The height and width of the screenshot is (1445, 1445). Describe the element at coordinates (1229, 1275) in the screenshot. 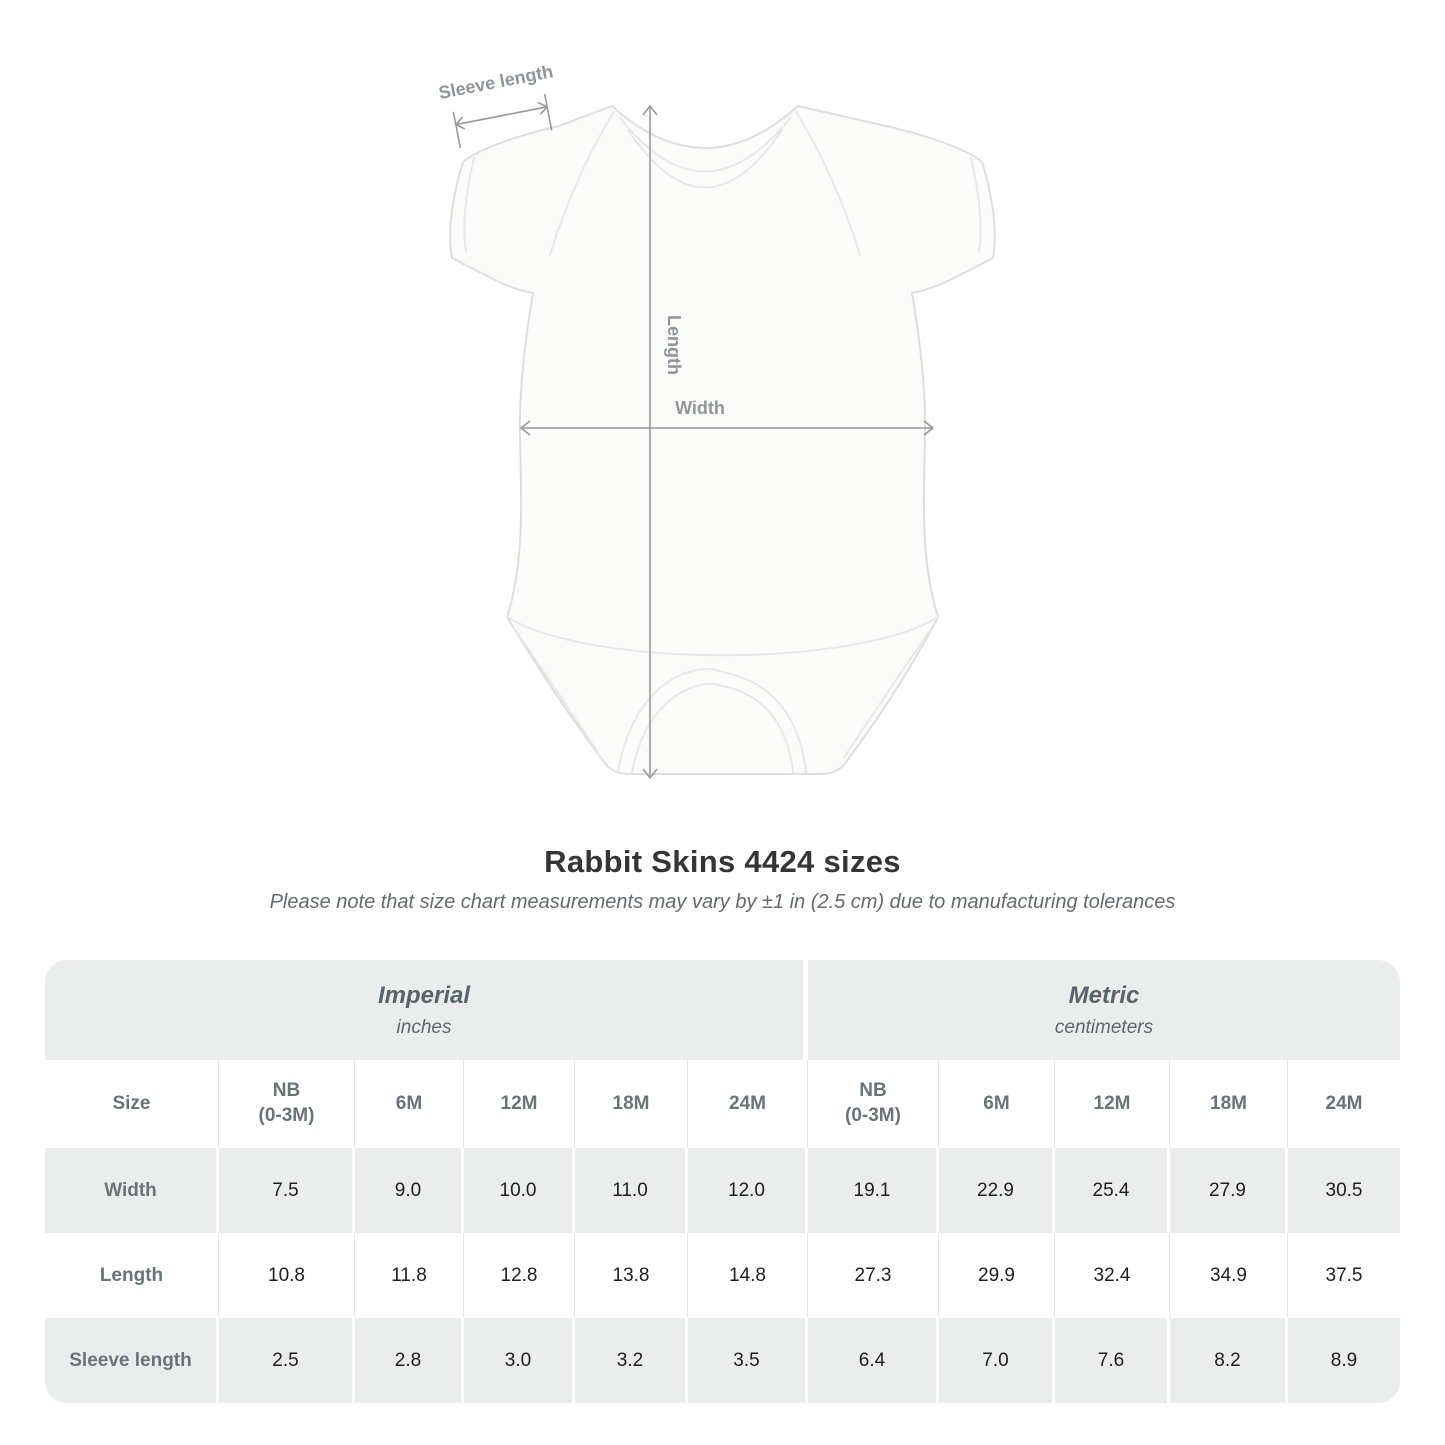

I see `table-cell: 34.9` at that location.